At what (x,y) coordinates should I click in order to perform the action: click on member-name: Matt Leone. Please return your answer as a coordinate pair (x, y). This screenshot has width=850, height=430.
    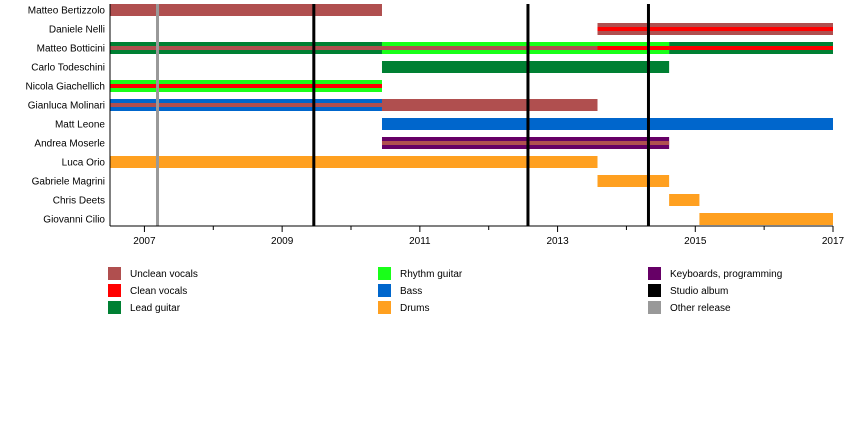
    Looking at the image, I should click on (80, 125).